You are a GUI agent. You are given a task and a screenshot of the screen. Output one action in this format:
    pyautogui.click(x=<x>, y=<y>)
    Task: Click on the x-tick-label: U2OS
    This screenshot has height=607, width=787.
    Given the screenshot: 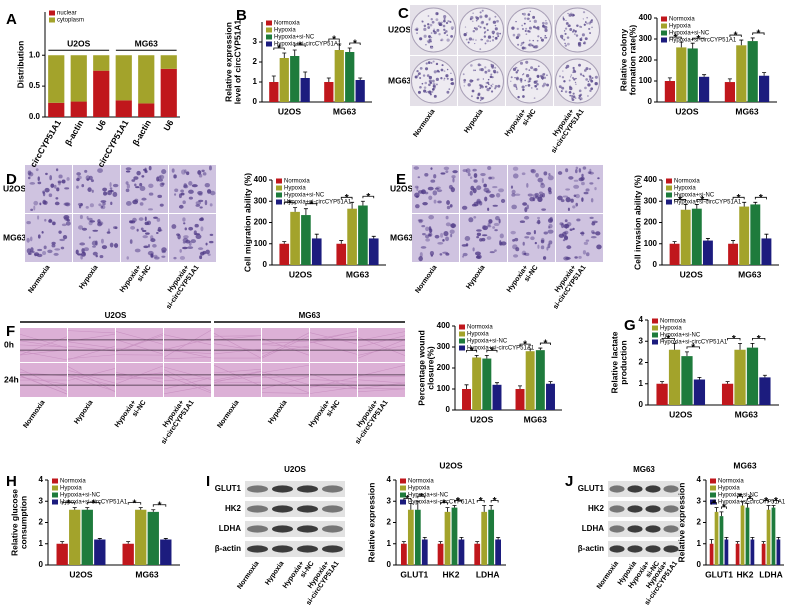 What is the action you would take?
    pyautogui.click(x=289, y=111)
    